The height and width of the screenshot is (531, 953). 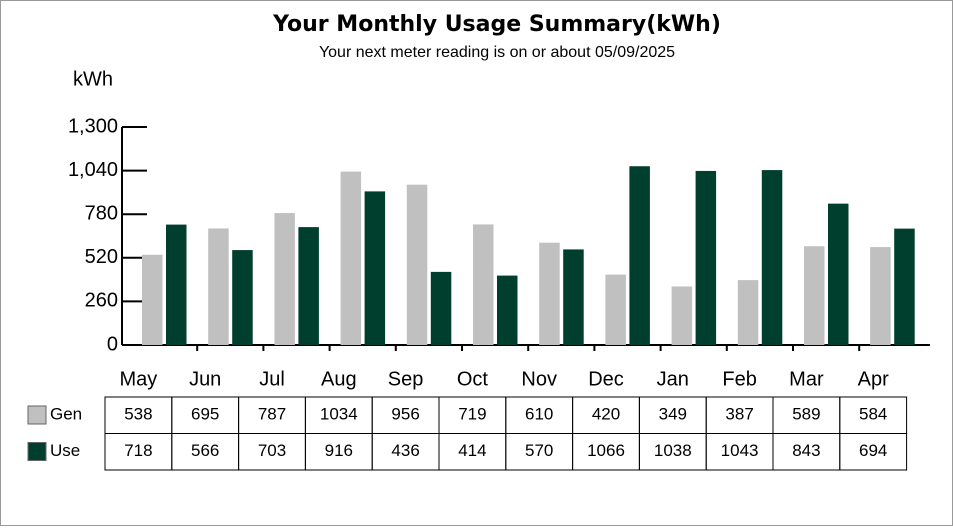 I want to click on y-tick-label: 0, so click(x=112, y=344).